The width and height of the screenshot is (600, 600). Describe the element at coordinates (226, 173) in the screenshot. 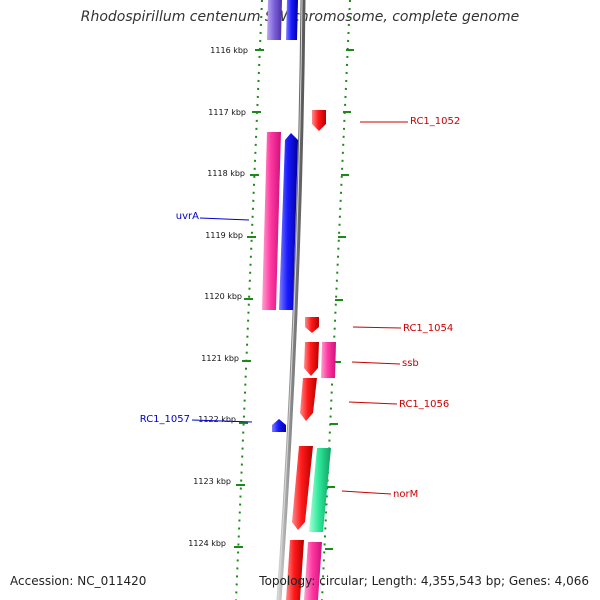

I see `ruler-label-1118: 1118 kbp` at that location.